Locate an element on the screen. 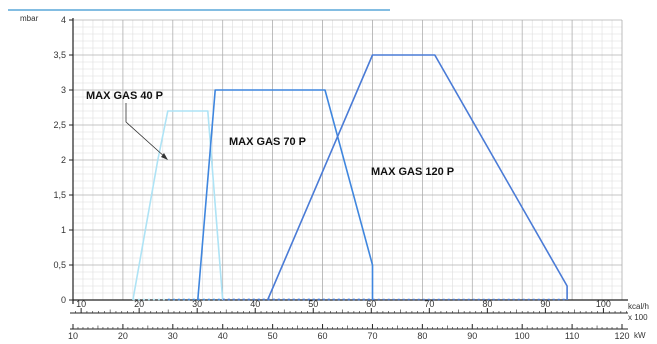  kw-tick-label: 100 is located at coordinates (522, 336).